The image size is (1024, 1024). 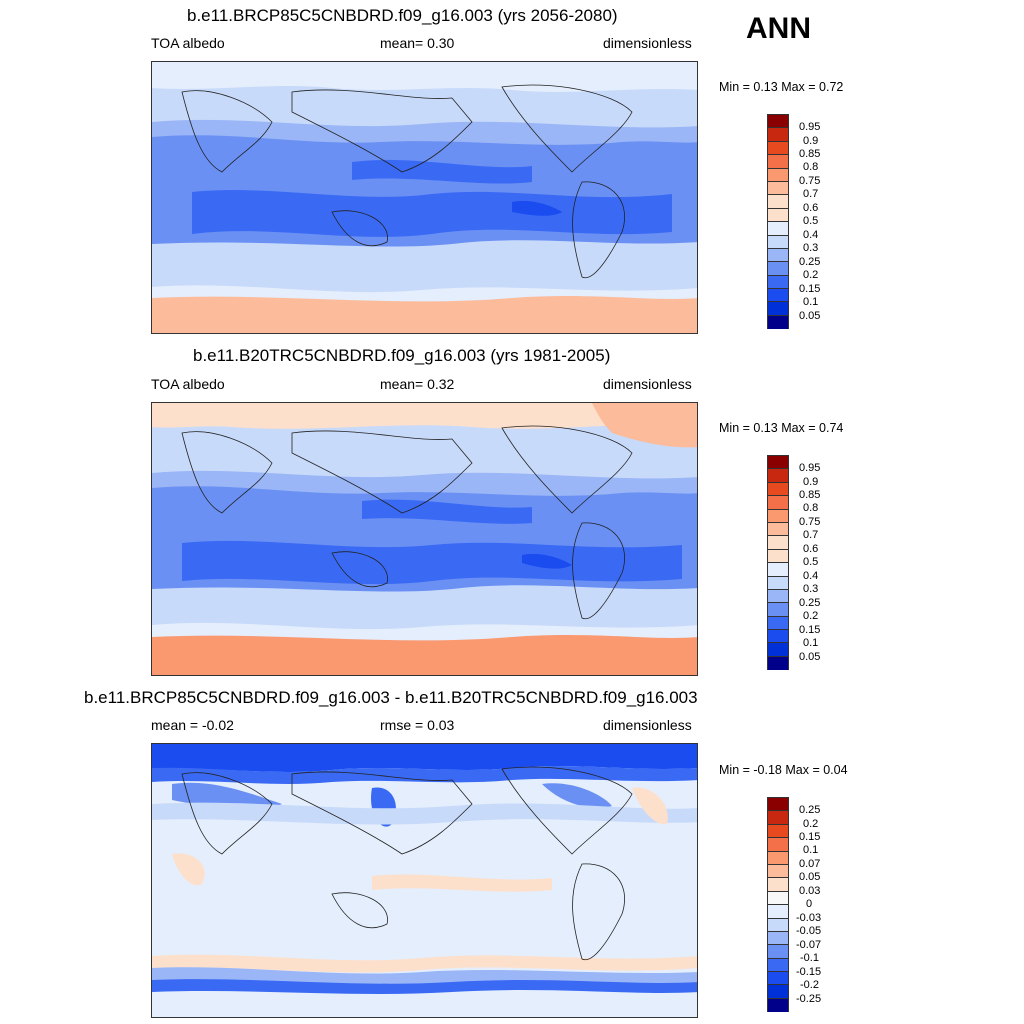 I want to click on colorbar-tick: 0.03, so click(x=810, y=891).